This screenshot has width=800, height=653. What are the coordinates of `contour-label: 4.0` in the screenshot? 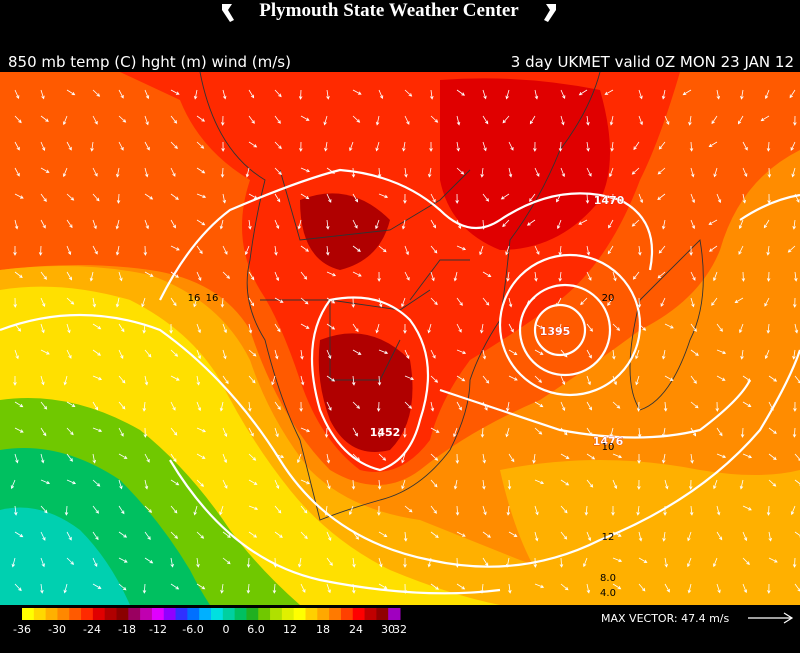 It's located at (608, 593).